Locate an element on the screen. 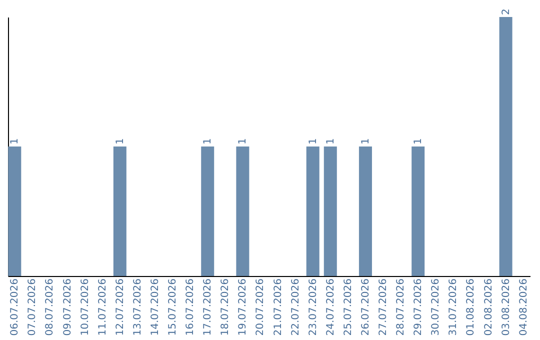 This screenshot has width=540, height=340. x-tick-label: 25.07.2026 is located at coordinates (348, 307).